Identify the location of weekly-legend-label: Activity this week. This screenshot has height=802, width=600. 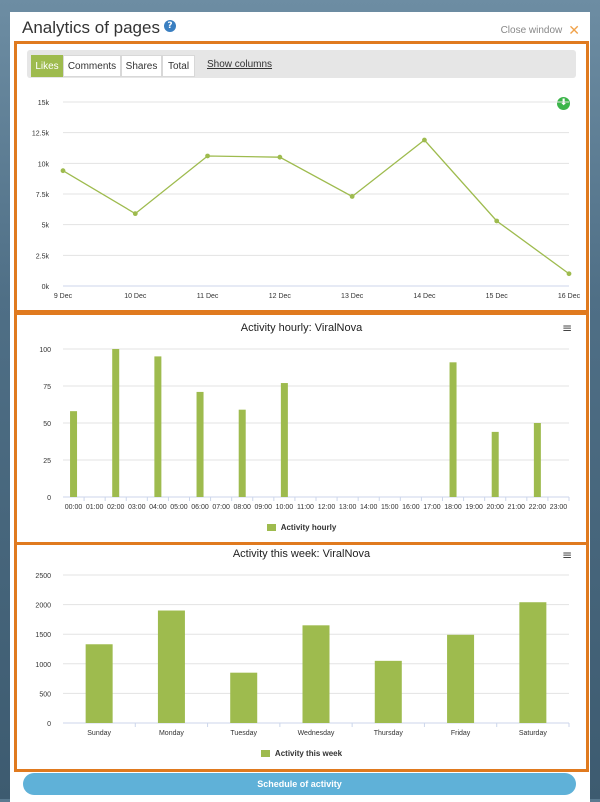
(308, 753).